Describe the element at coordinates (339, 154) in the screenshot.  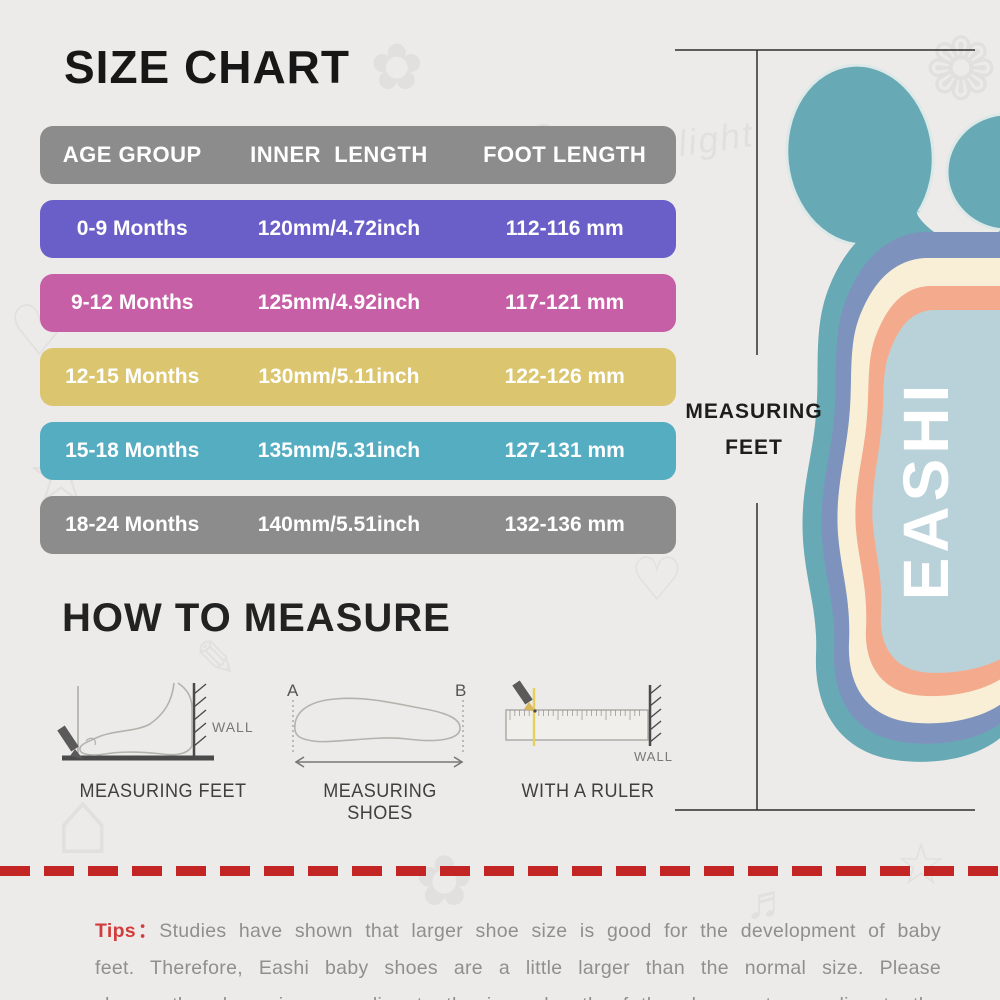
I see `header-inner-length: INNER LENGTH` at that location.